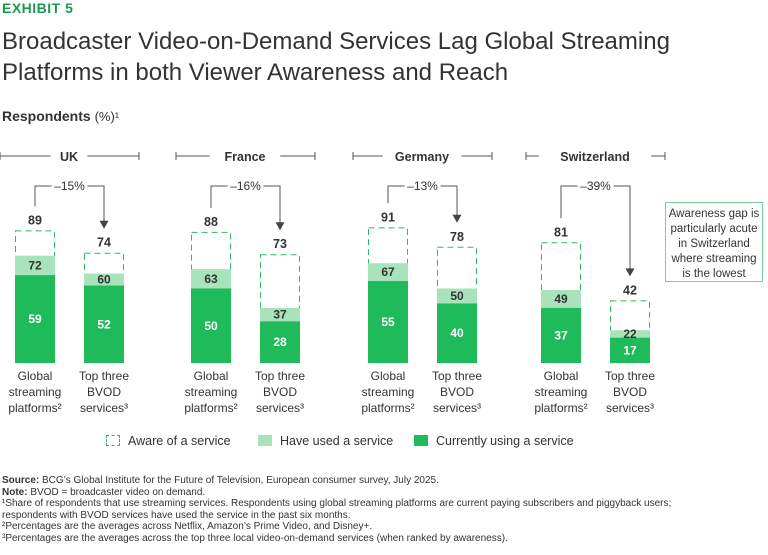 The height and width of the screenshot is (555, 768). What do you see at coordinates (505, 441) in the screenshot?
I see `legend-label-current: Currently using a service` at bounding box center [505, 441].